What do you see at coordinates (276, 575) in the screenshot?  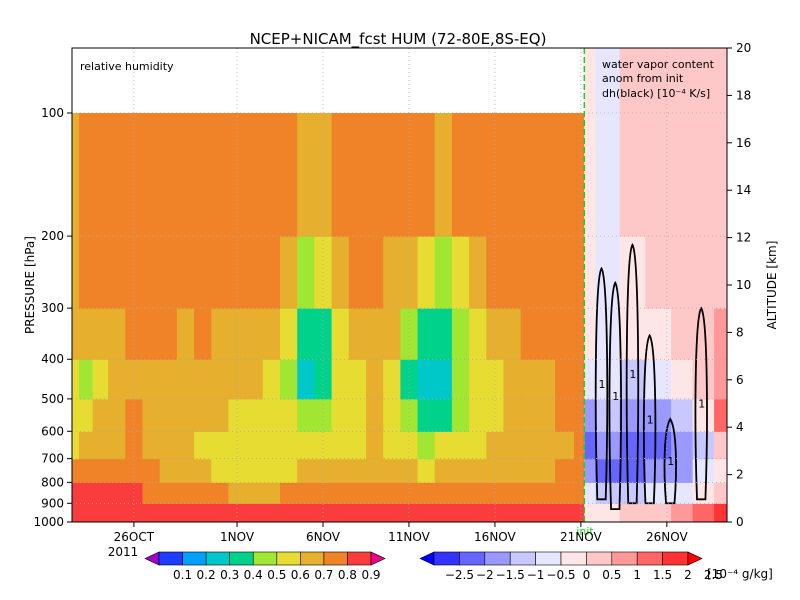 I see `colorbar-label: 0.5` at bounding box center [276, 575].